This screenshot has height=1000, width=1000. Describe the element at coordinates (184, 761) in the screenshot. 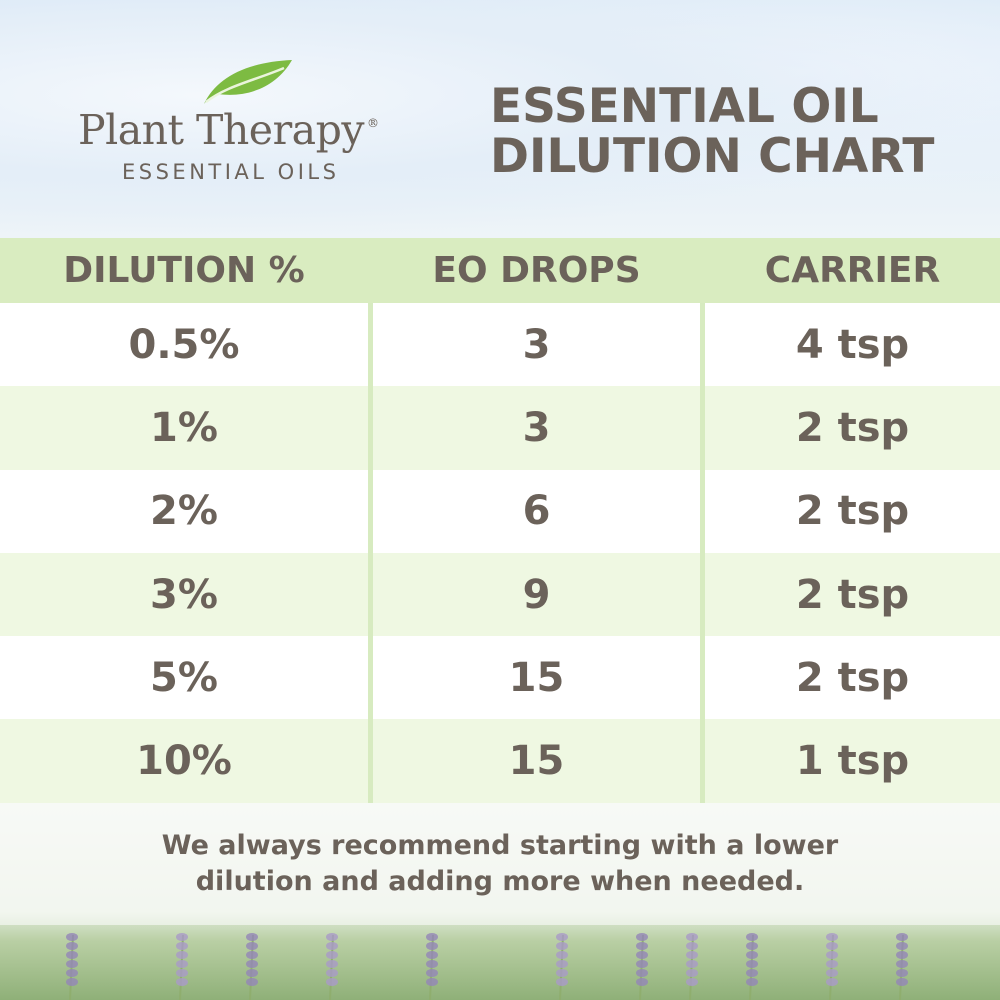

I see `table-cell: 10%` at that location.